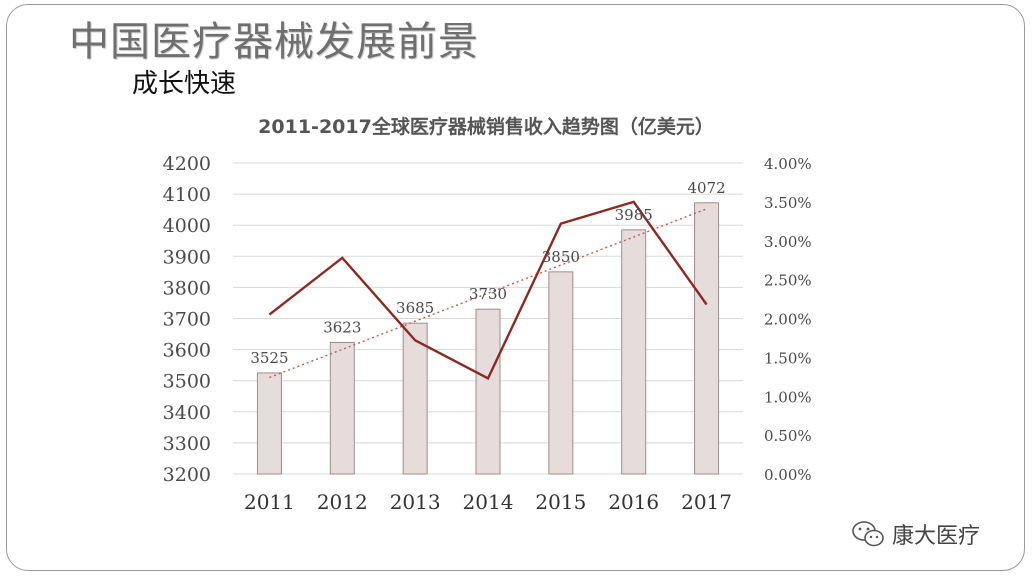 The width and height of the screenshot is (1033, 577). Describe the element at coordinates (788, 320) in the screenshot. I see `y2-tick-label: 2.00%` at that location.